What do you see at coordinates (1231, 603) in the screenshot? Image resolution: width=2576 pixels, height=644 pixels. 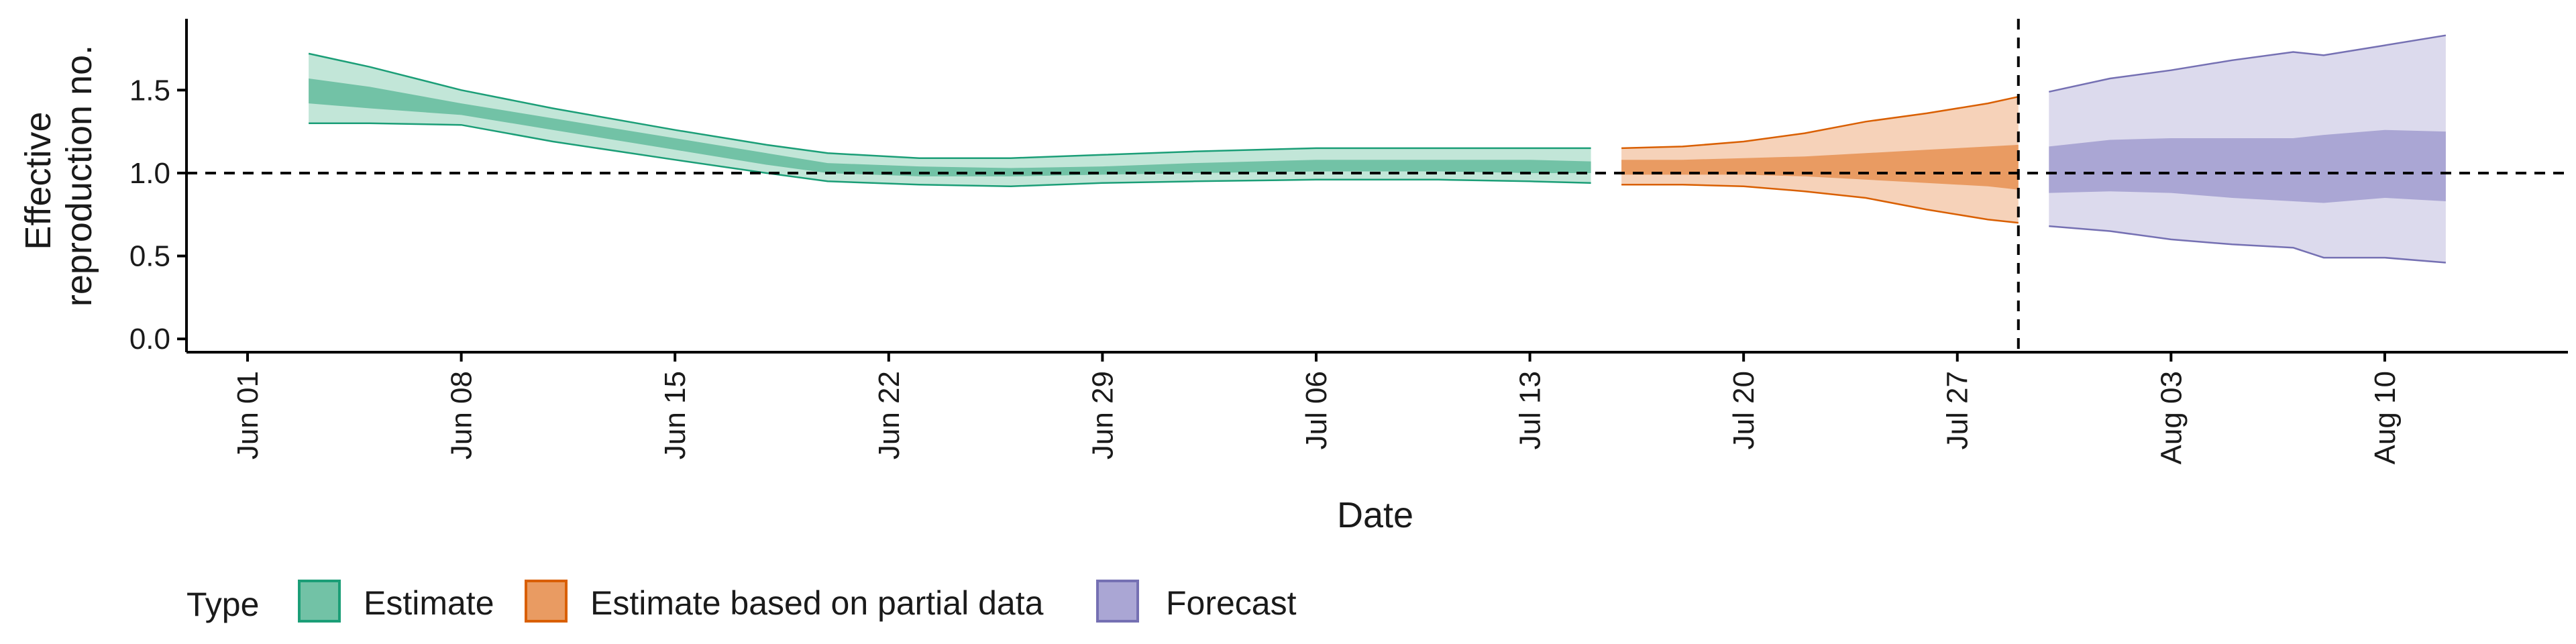 I see `legend-label-forecast: Forecast` at bounding box center [1231, 603].